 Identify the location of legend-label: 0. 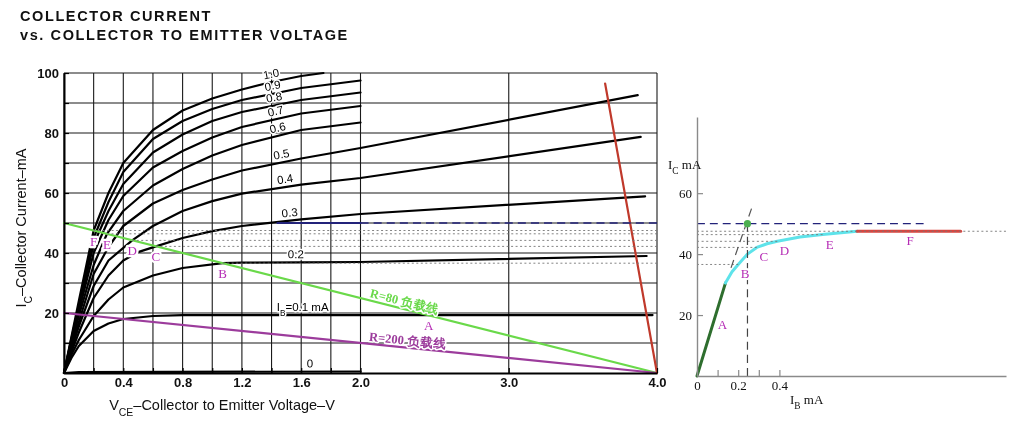
(310, 363).